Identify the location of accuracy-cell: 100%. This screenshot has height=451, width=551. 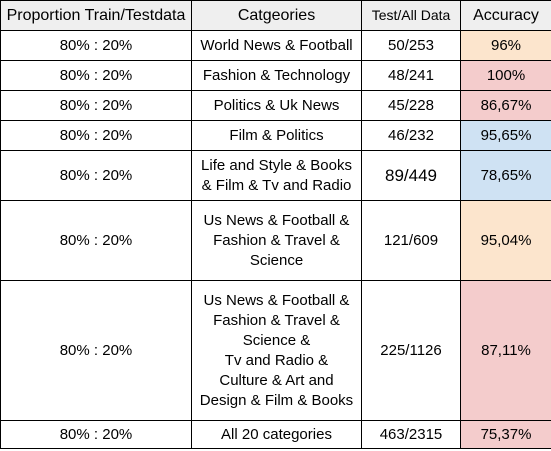
(505, 75).